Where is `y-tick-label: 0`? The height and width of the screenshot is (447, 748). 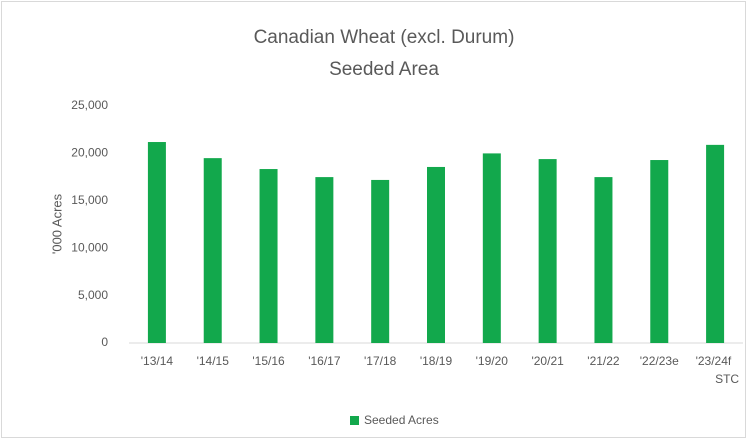
y-tick-label: 0 is located at coordinates (104, 342).